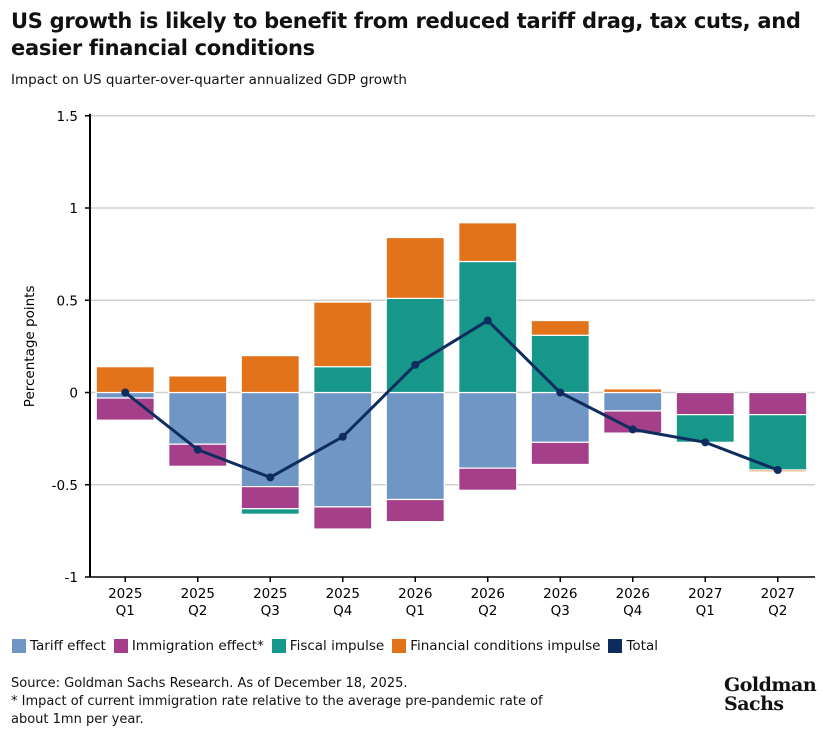 This screenshot has height=741, width=829. I want to click on legend-label: Immigration effect*, so click(197, 646).